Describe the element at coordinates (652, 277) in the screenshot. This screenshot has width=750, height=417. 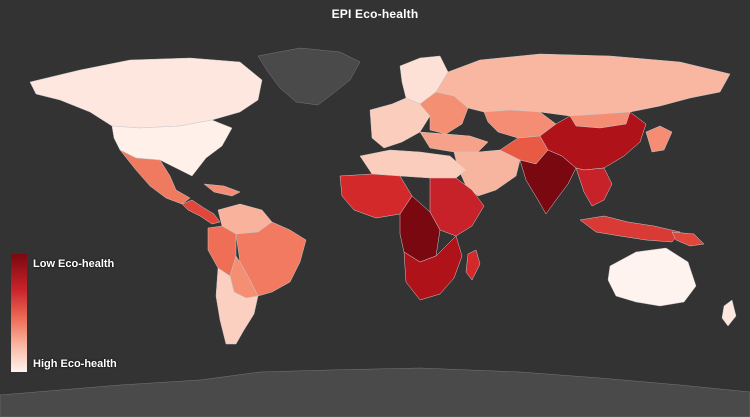
I see `region-australia` at that location.